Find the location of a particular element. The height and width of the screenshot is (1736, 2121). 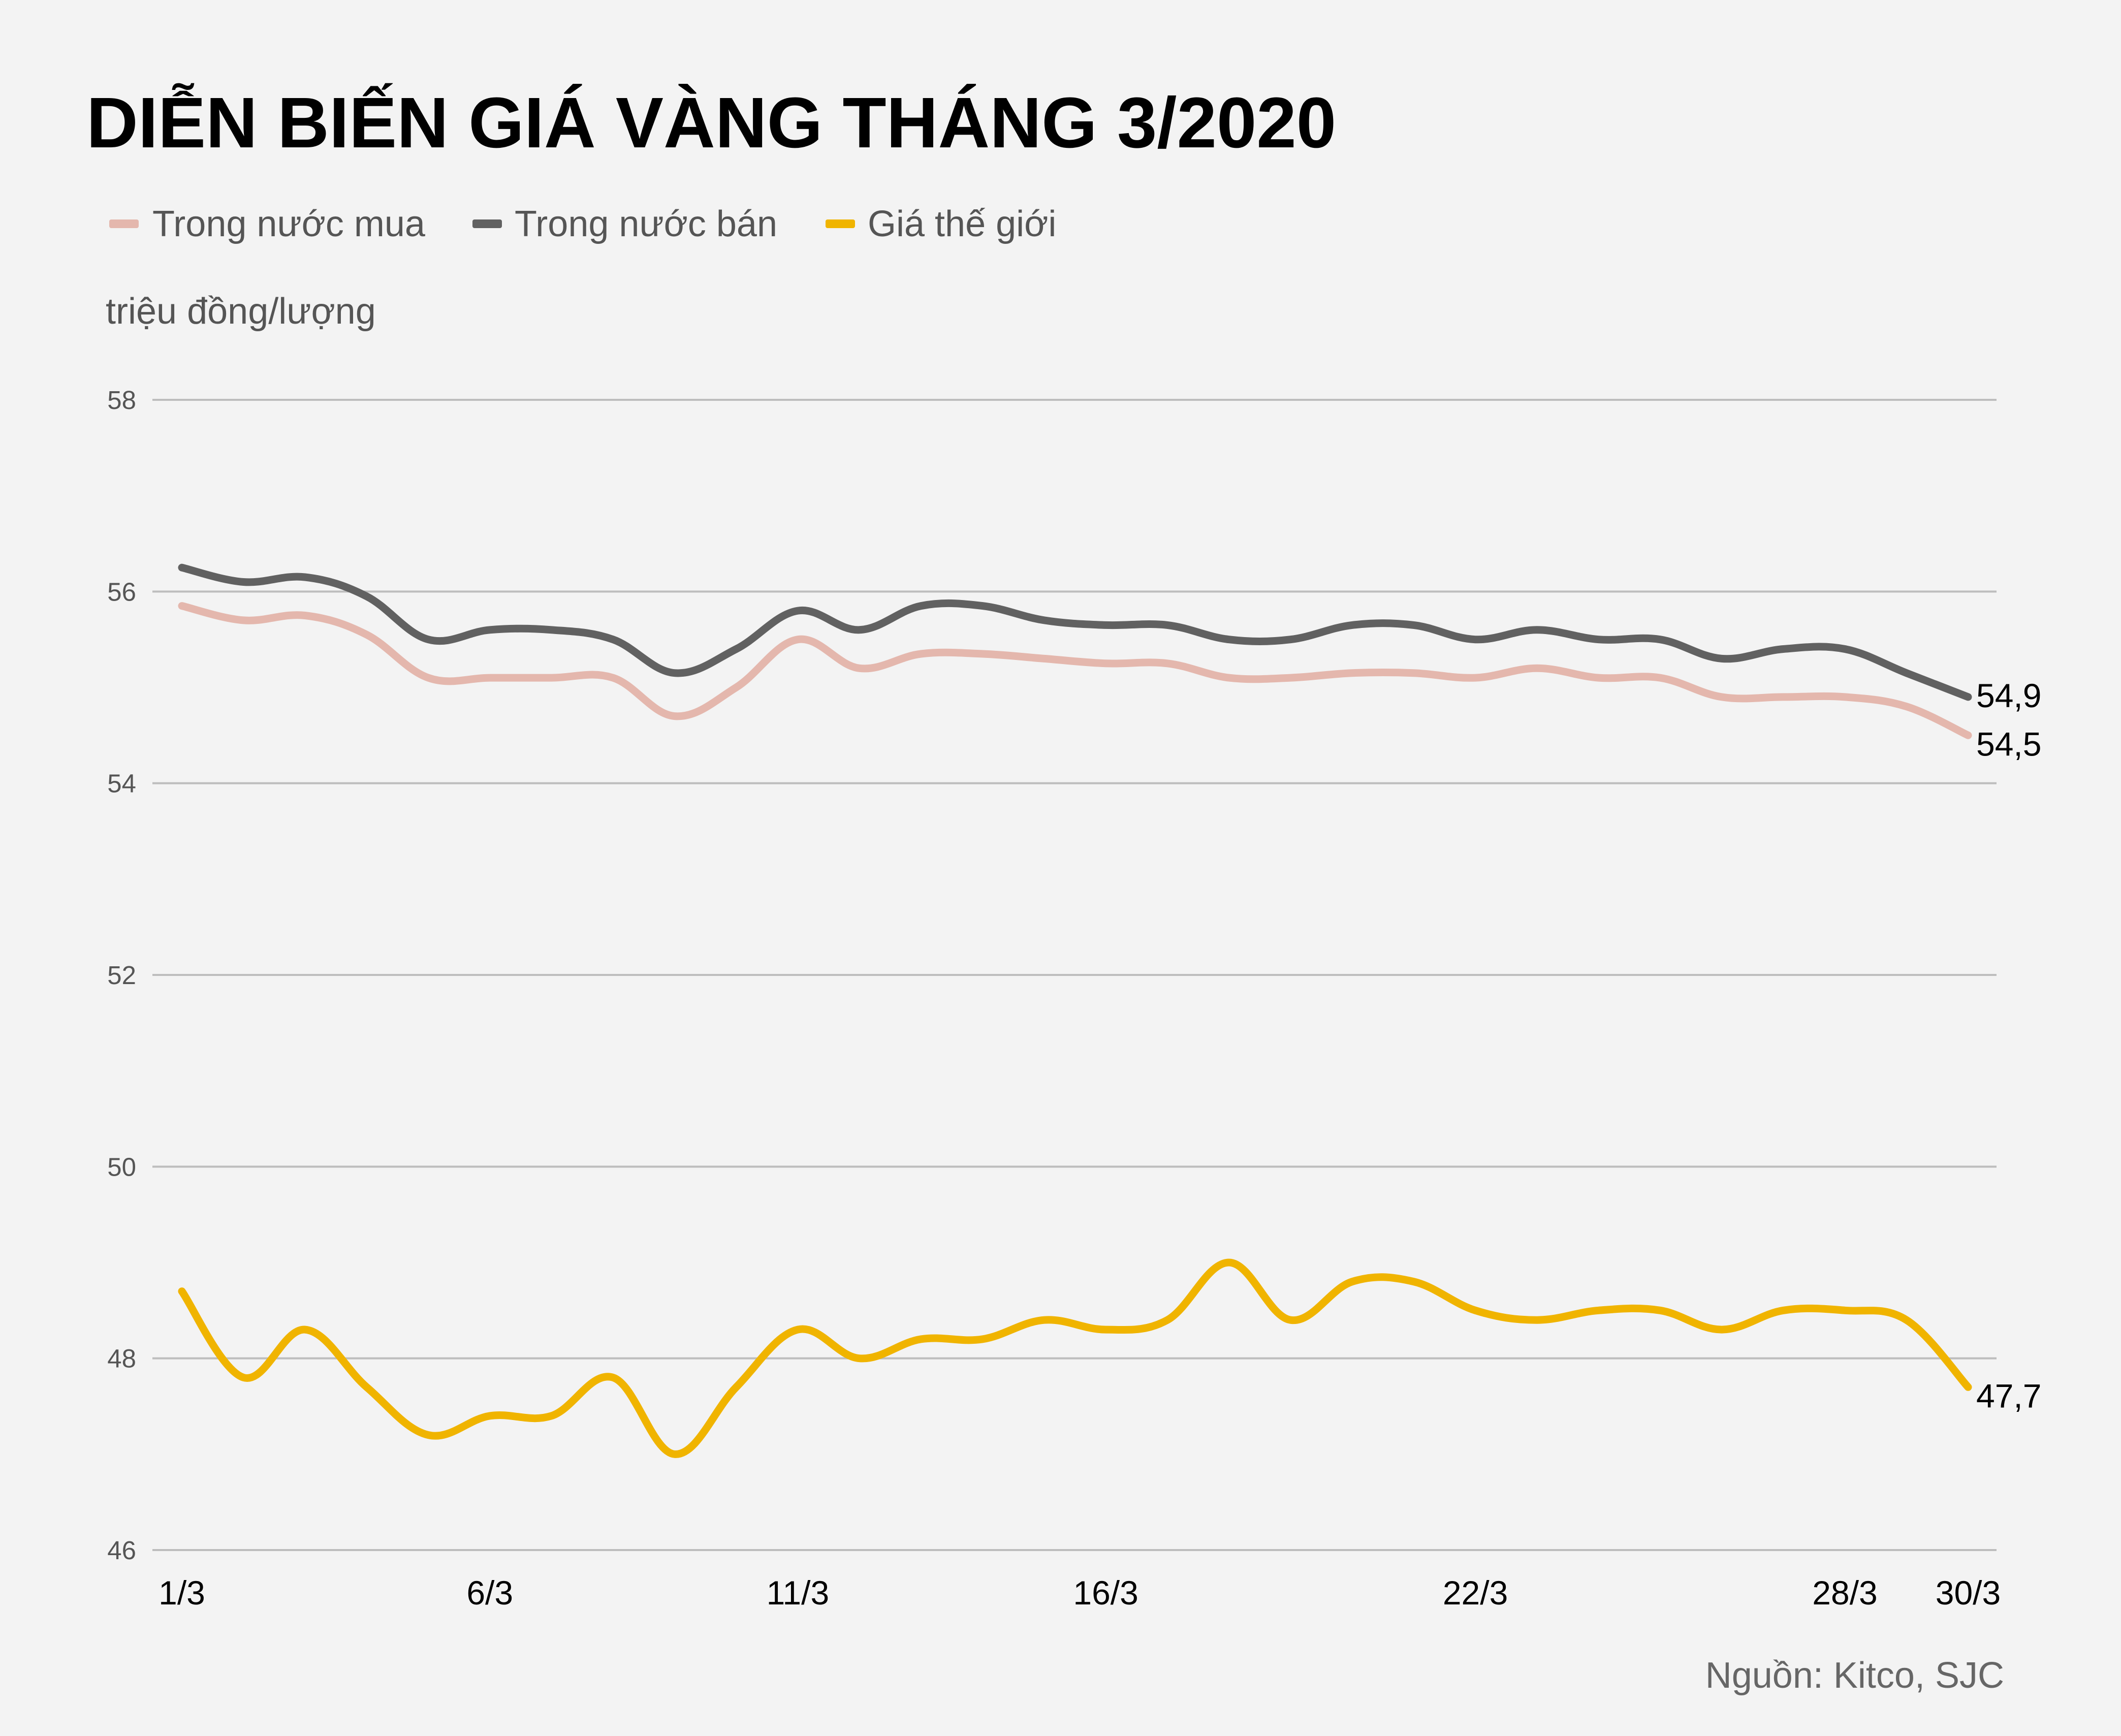

legend-swatch-world-price is located at coordinates (841, 223).